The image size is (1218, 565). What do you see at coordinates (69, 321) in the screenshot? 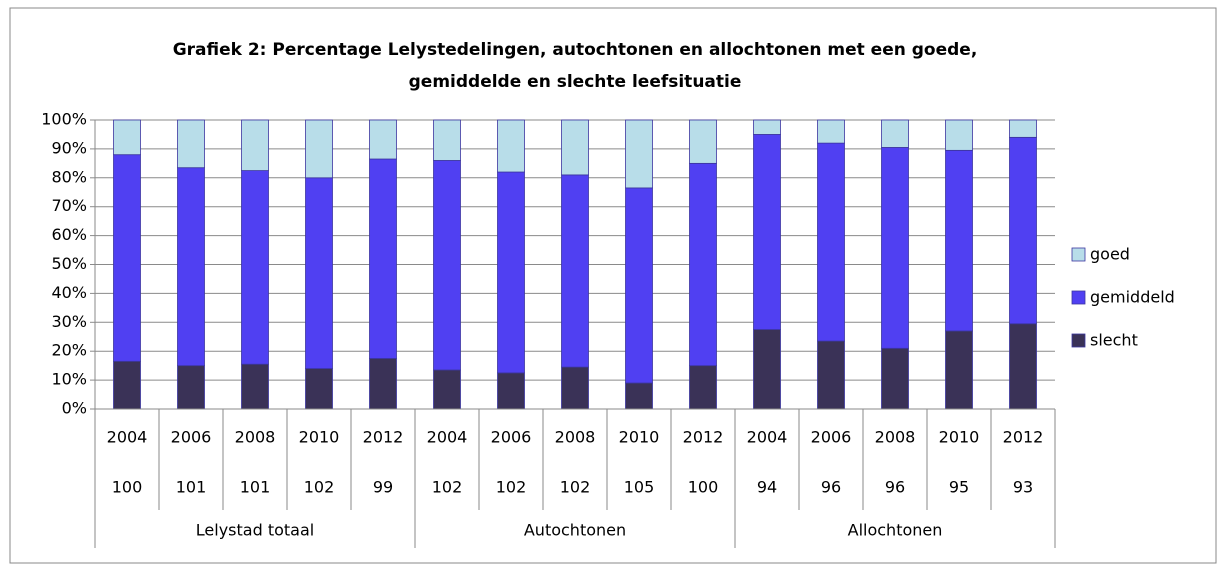
I see `y-tick-label: 30%` at bounding box center [69, 321].